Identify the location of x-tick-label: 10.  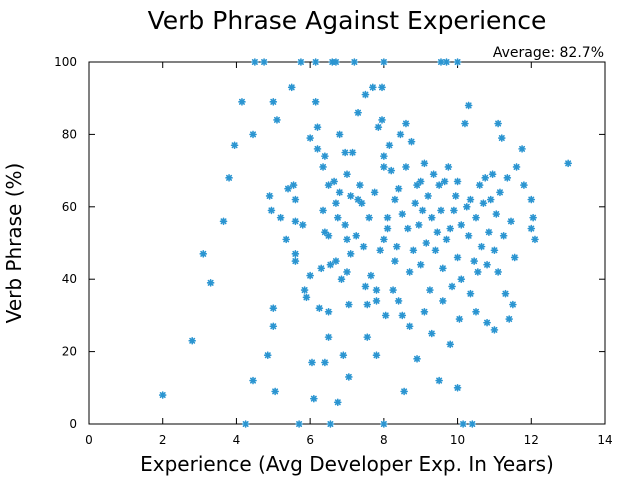
(457, 440).